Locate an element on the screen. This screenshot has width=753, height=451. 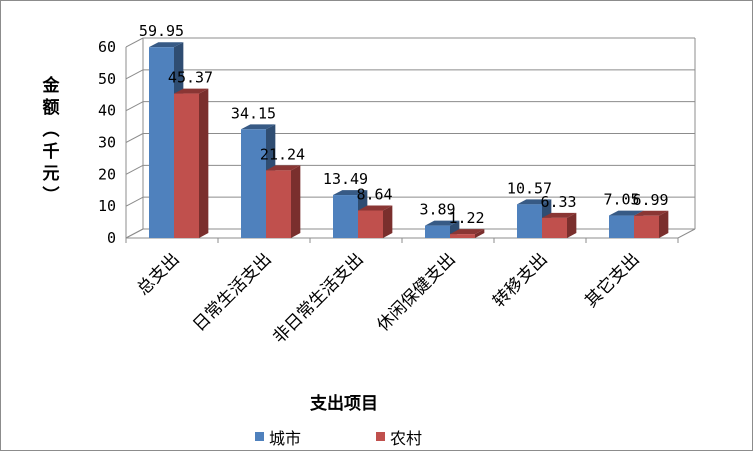
category-label: 总支出 is located at coordinates (158, 274).